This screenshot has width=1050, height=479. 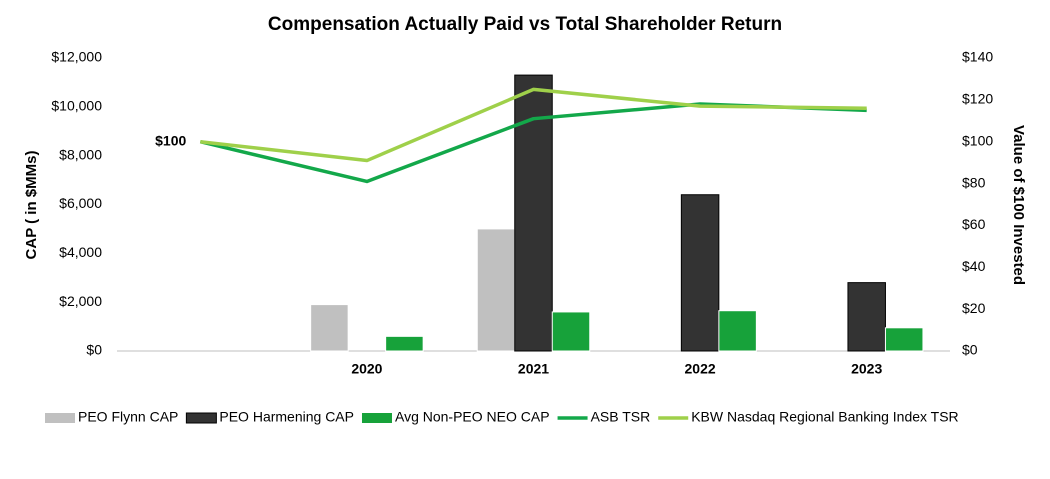 I want to click on y-tick-label: $12,000, so click(x=76, y=57).